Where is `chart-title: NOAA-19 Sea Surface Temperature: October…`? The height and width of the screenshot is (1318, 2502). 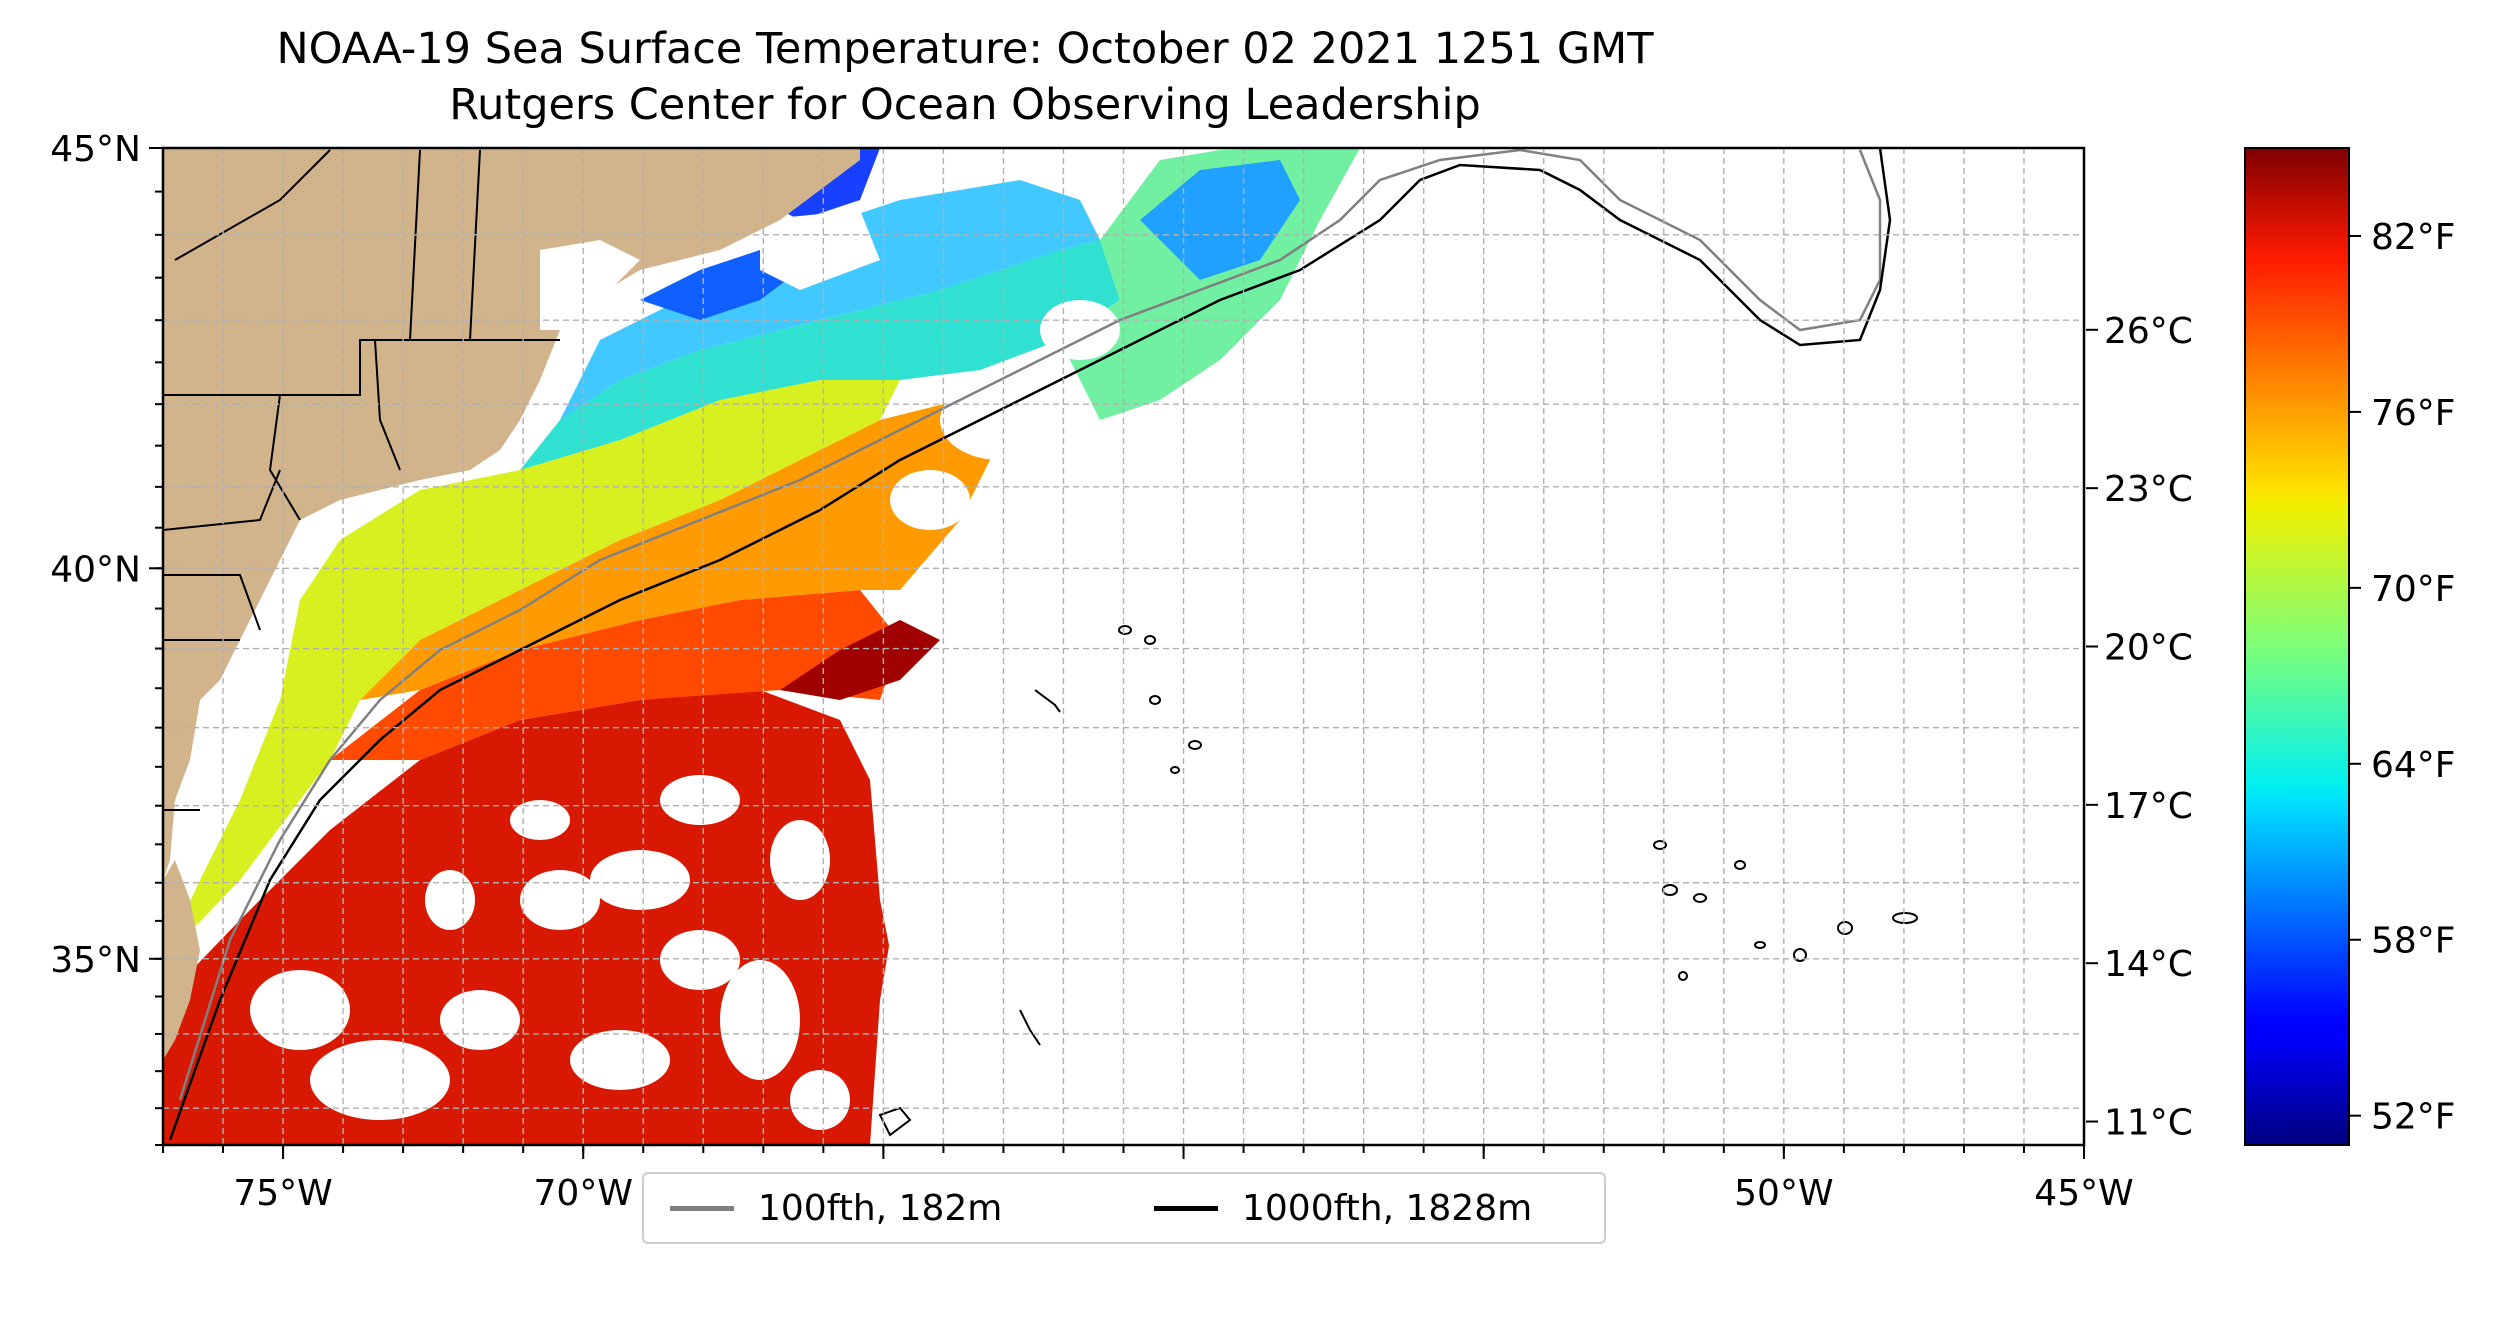 chart-title: NOAA-19 Sea Surface Temperature: October… is located at coordinates (965, 49).